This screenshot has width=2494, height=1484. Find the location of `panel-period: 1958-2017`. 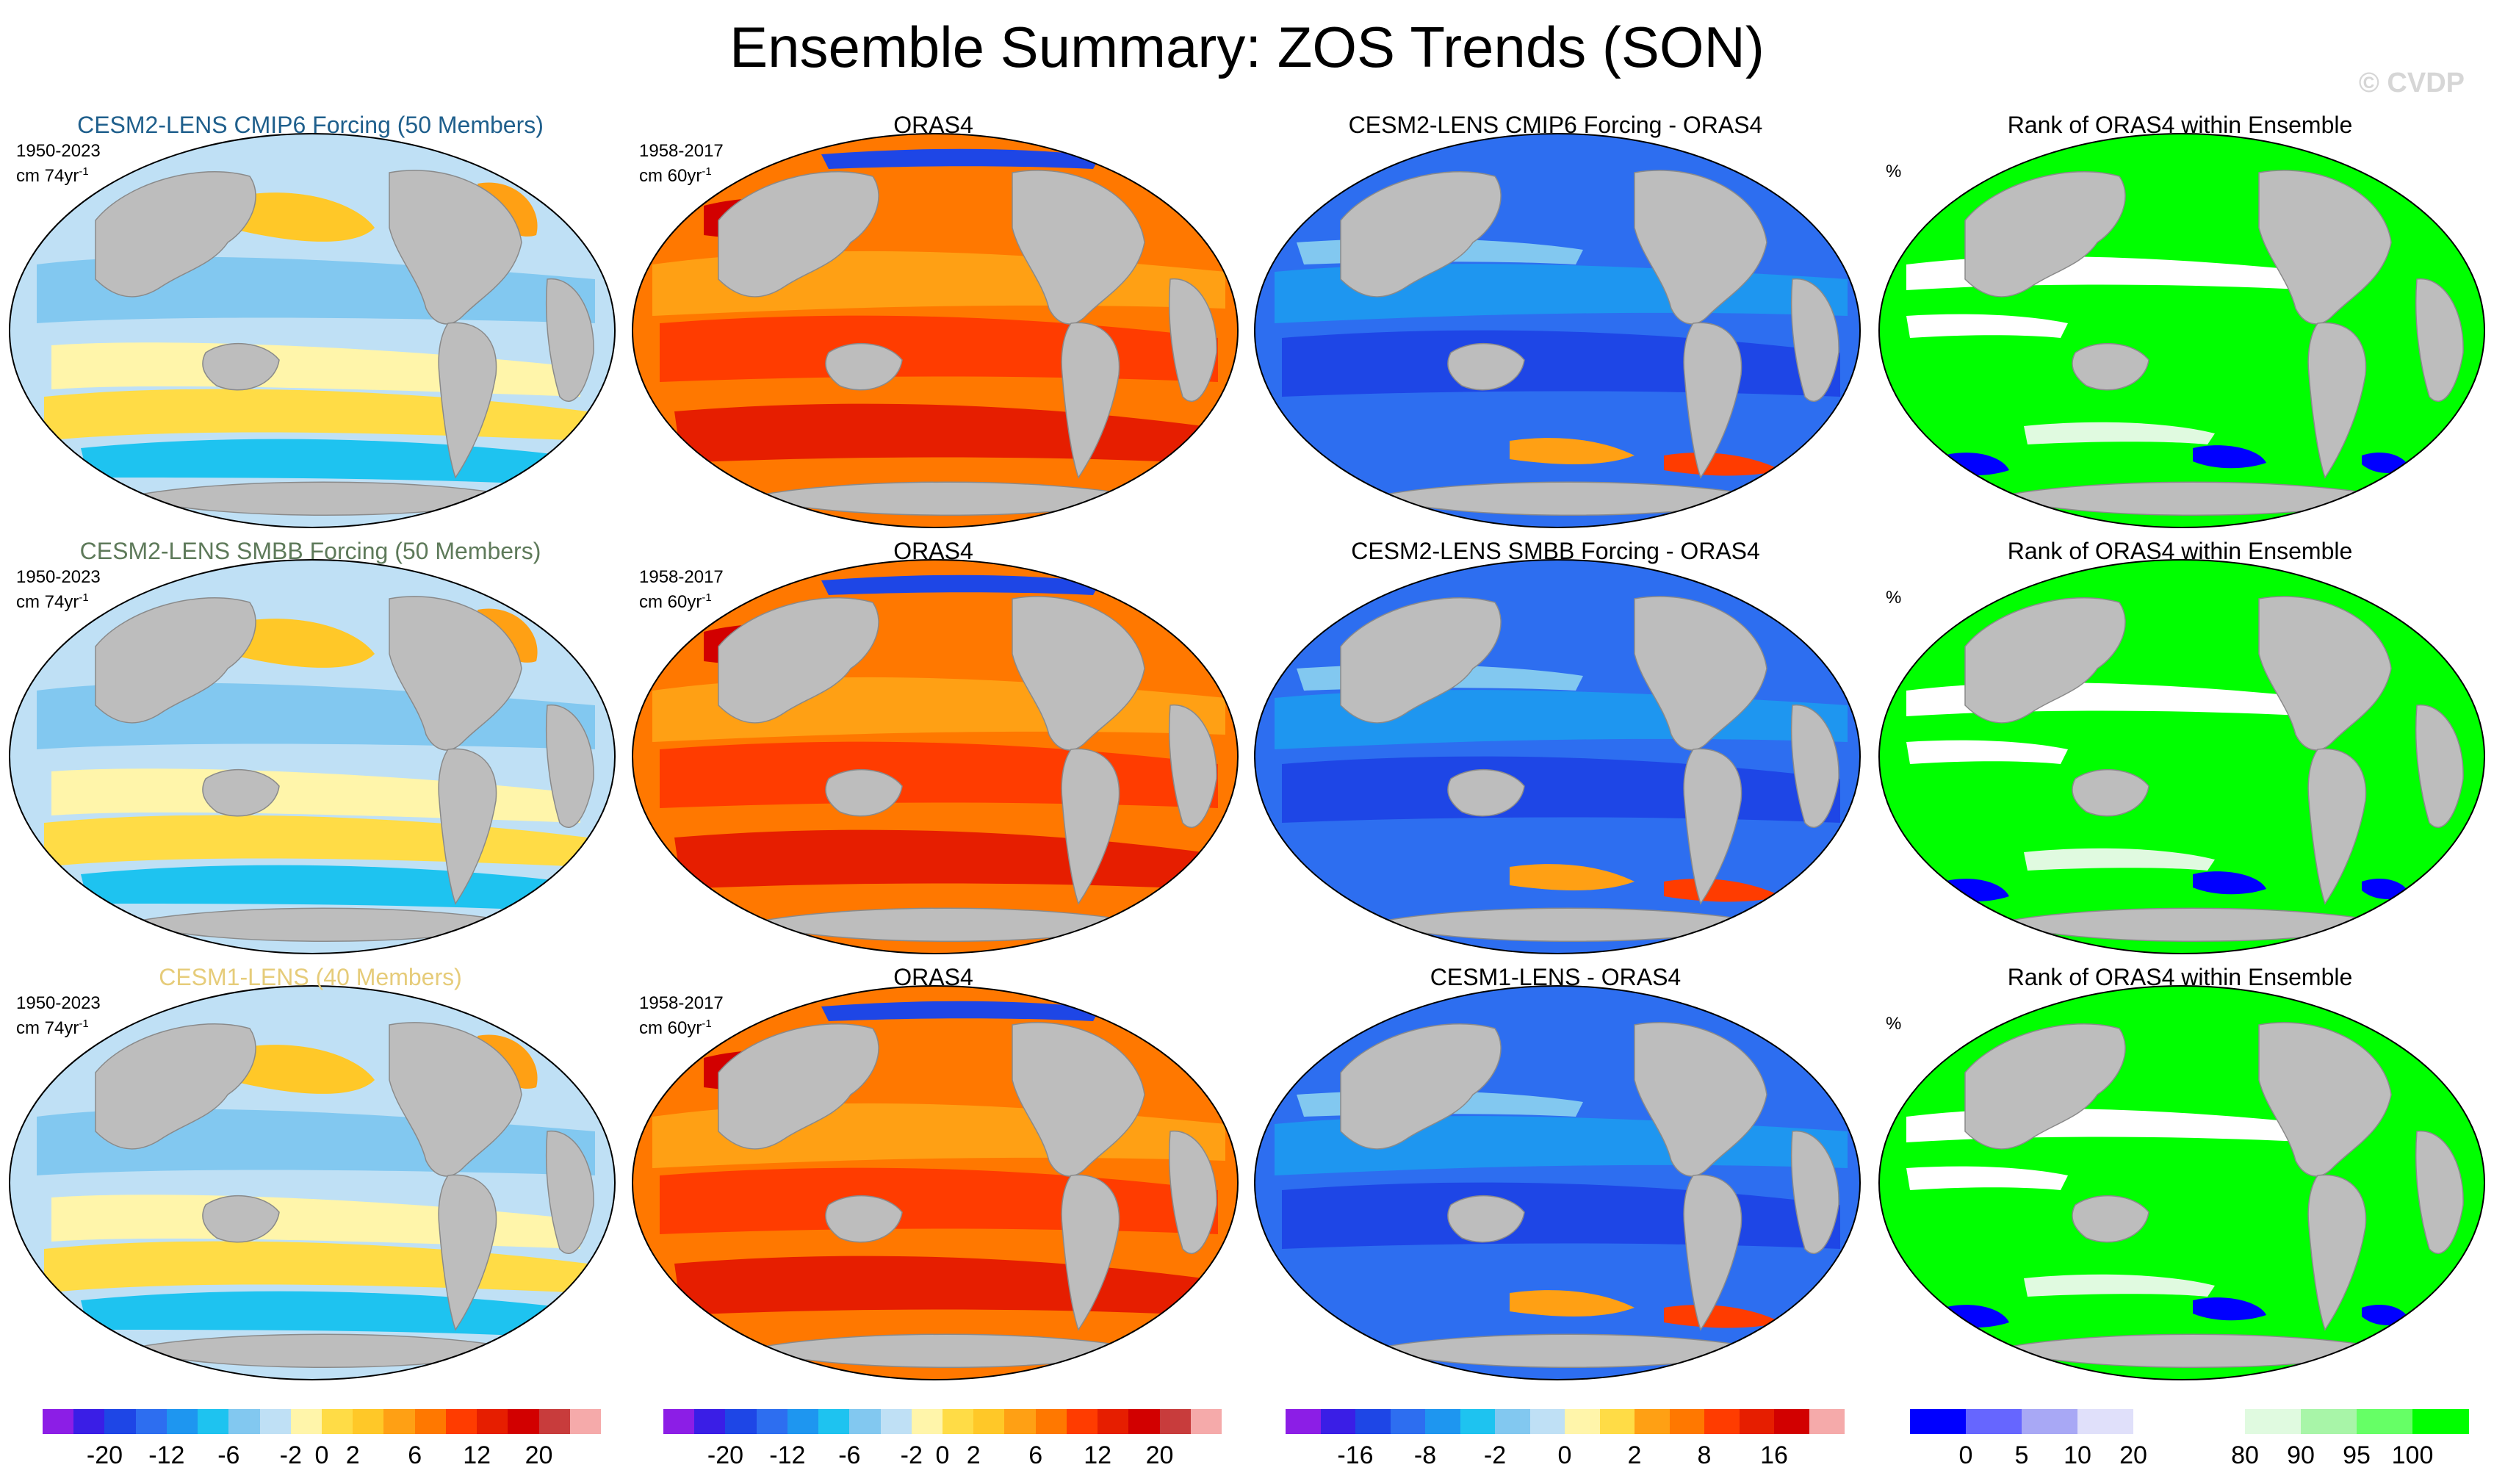

panel-period: 1958-2017 is located at coordinates (682, 577).